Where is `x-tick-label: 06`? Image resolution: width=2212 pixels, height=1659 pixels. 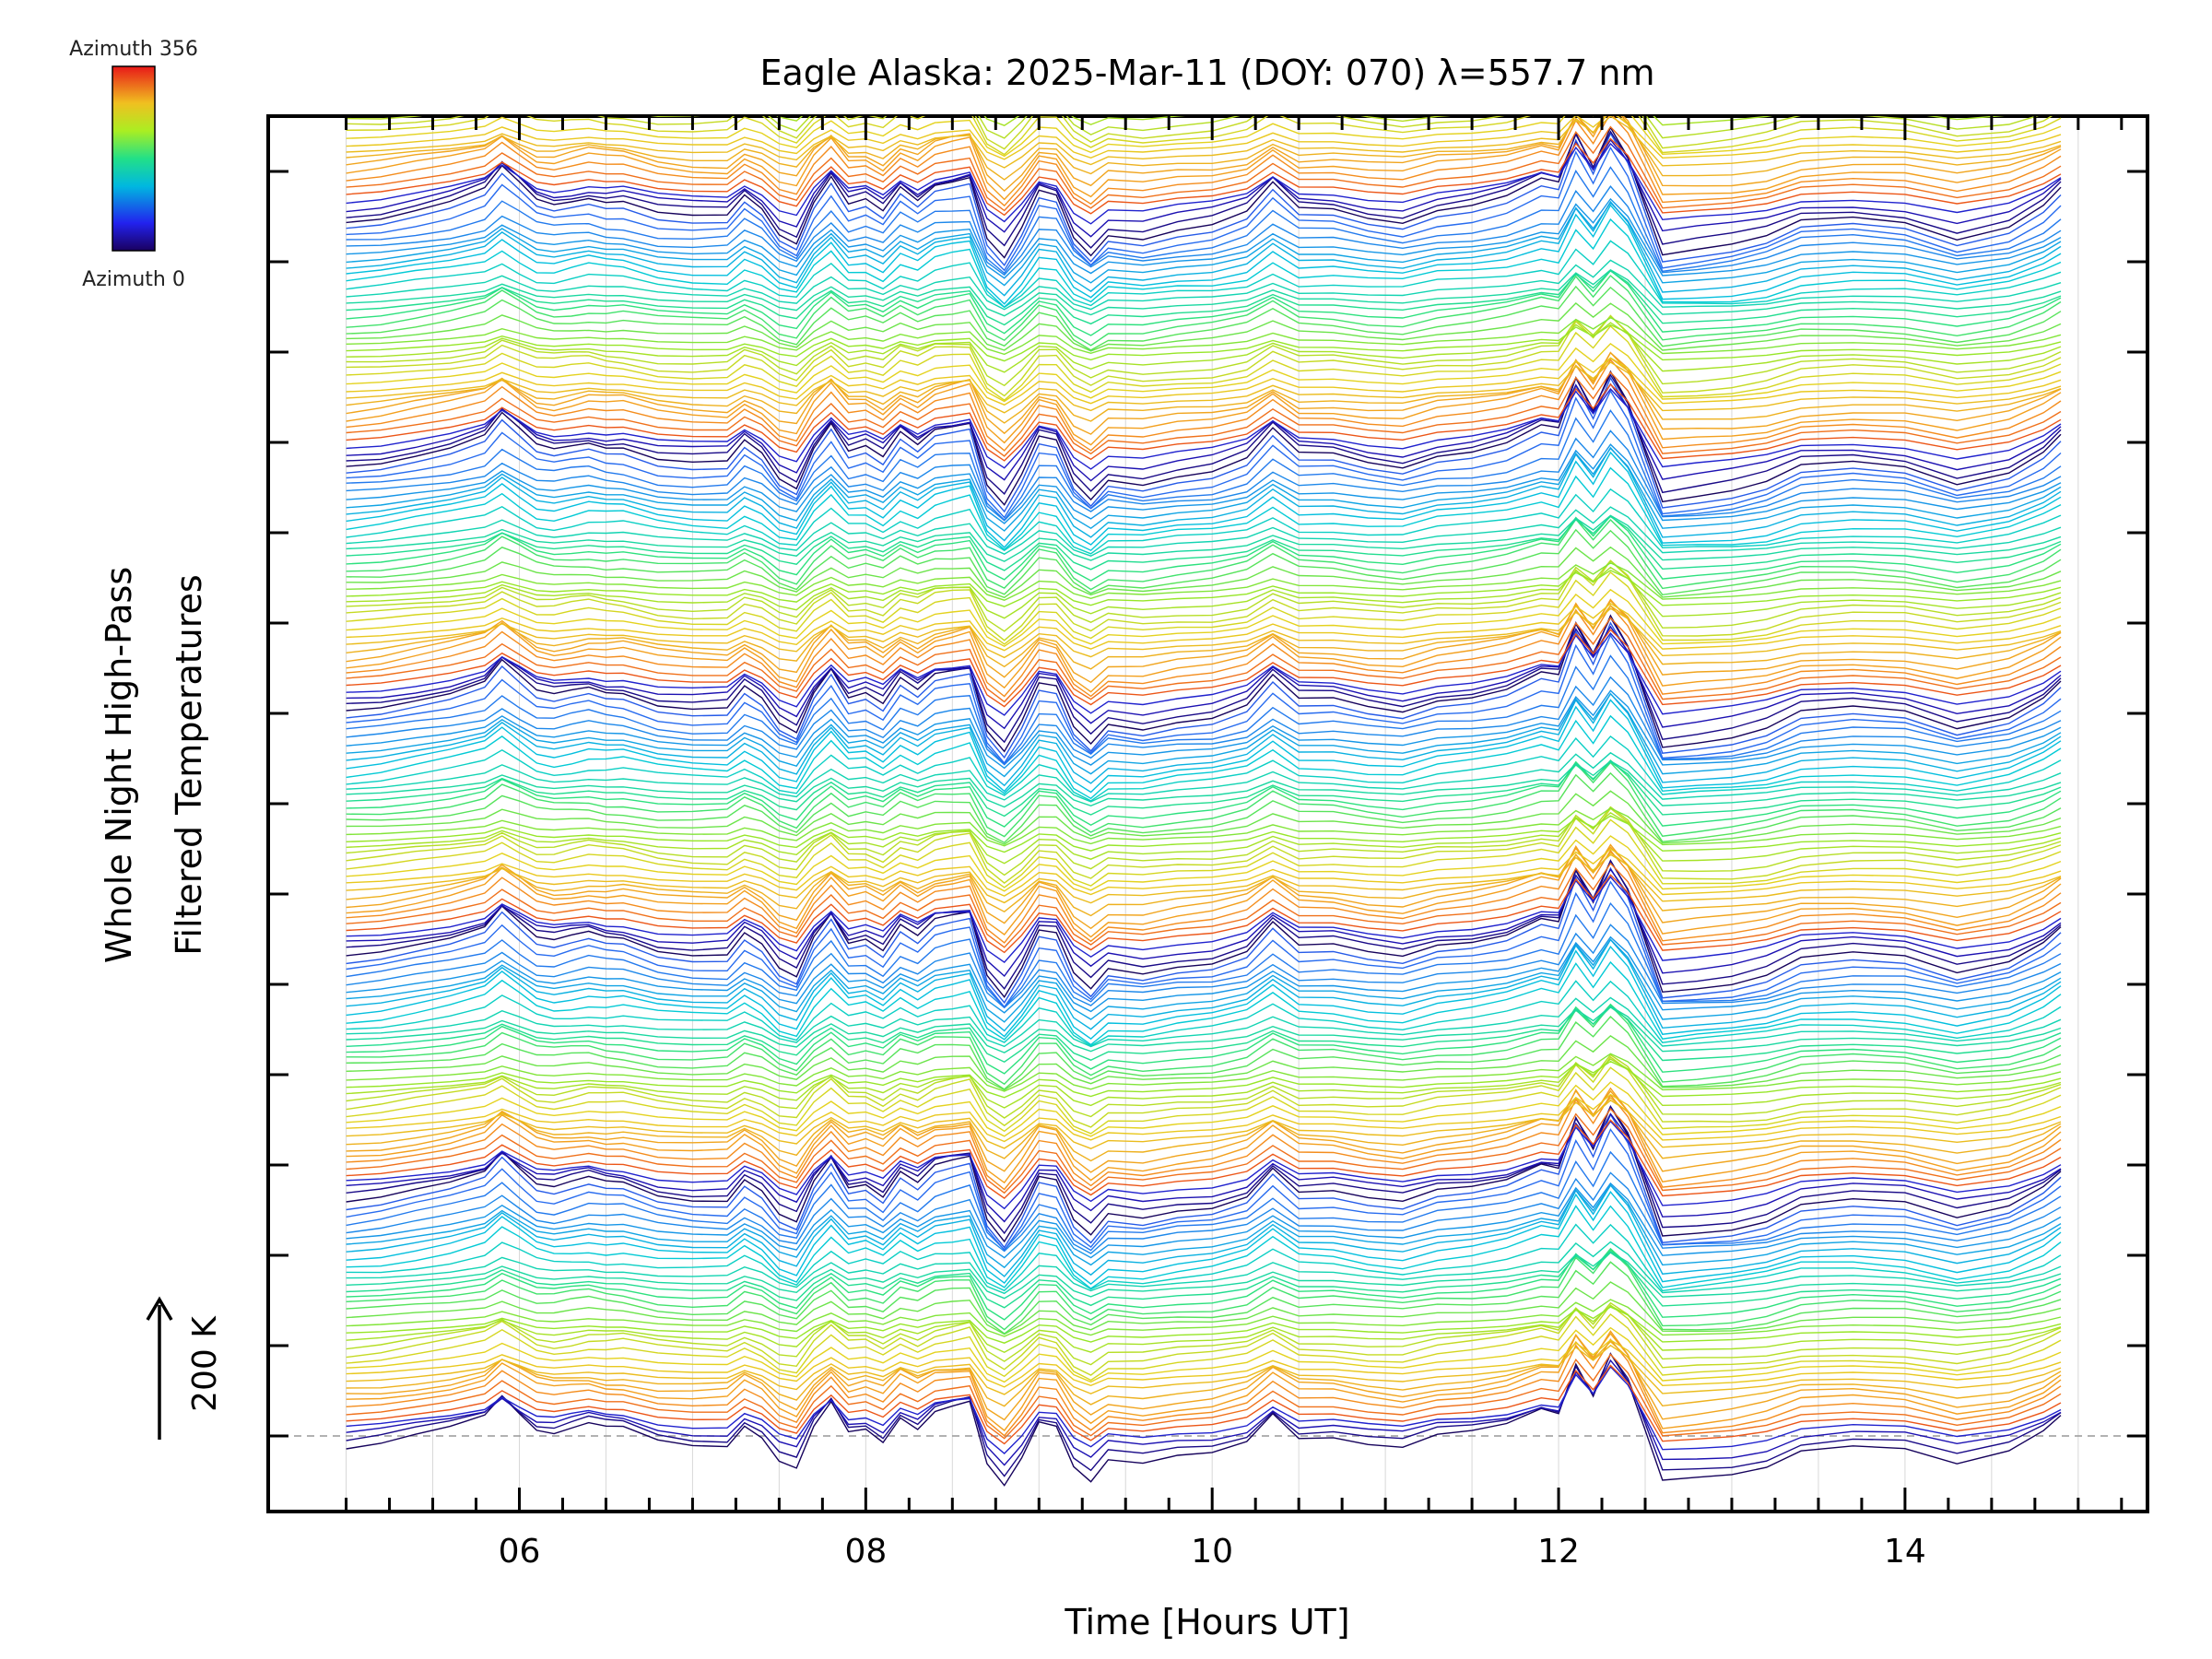
x-tick-label: 06 is located at coordinates (520, 1552).